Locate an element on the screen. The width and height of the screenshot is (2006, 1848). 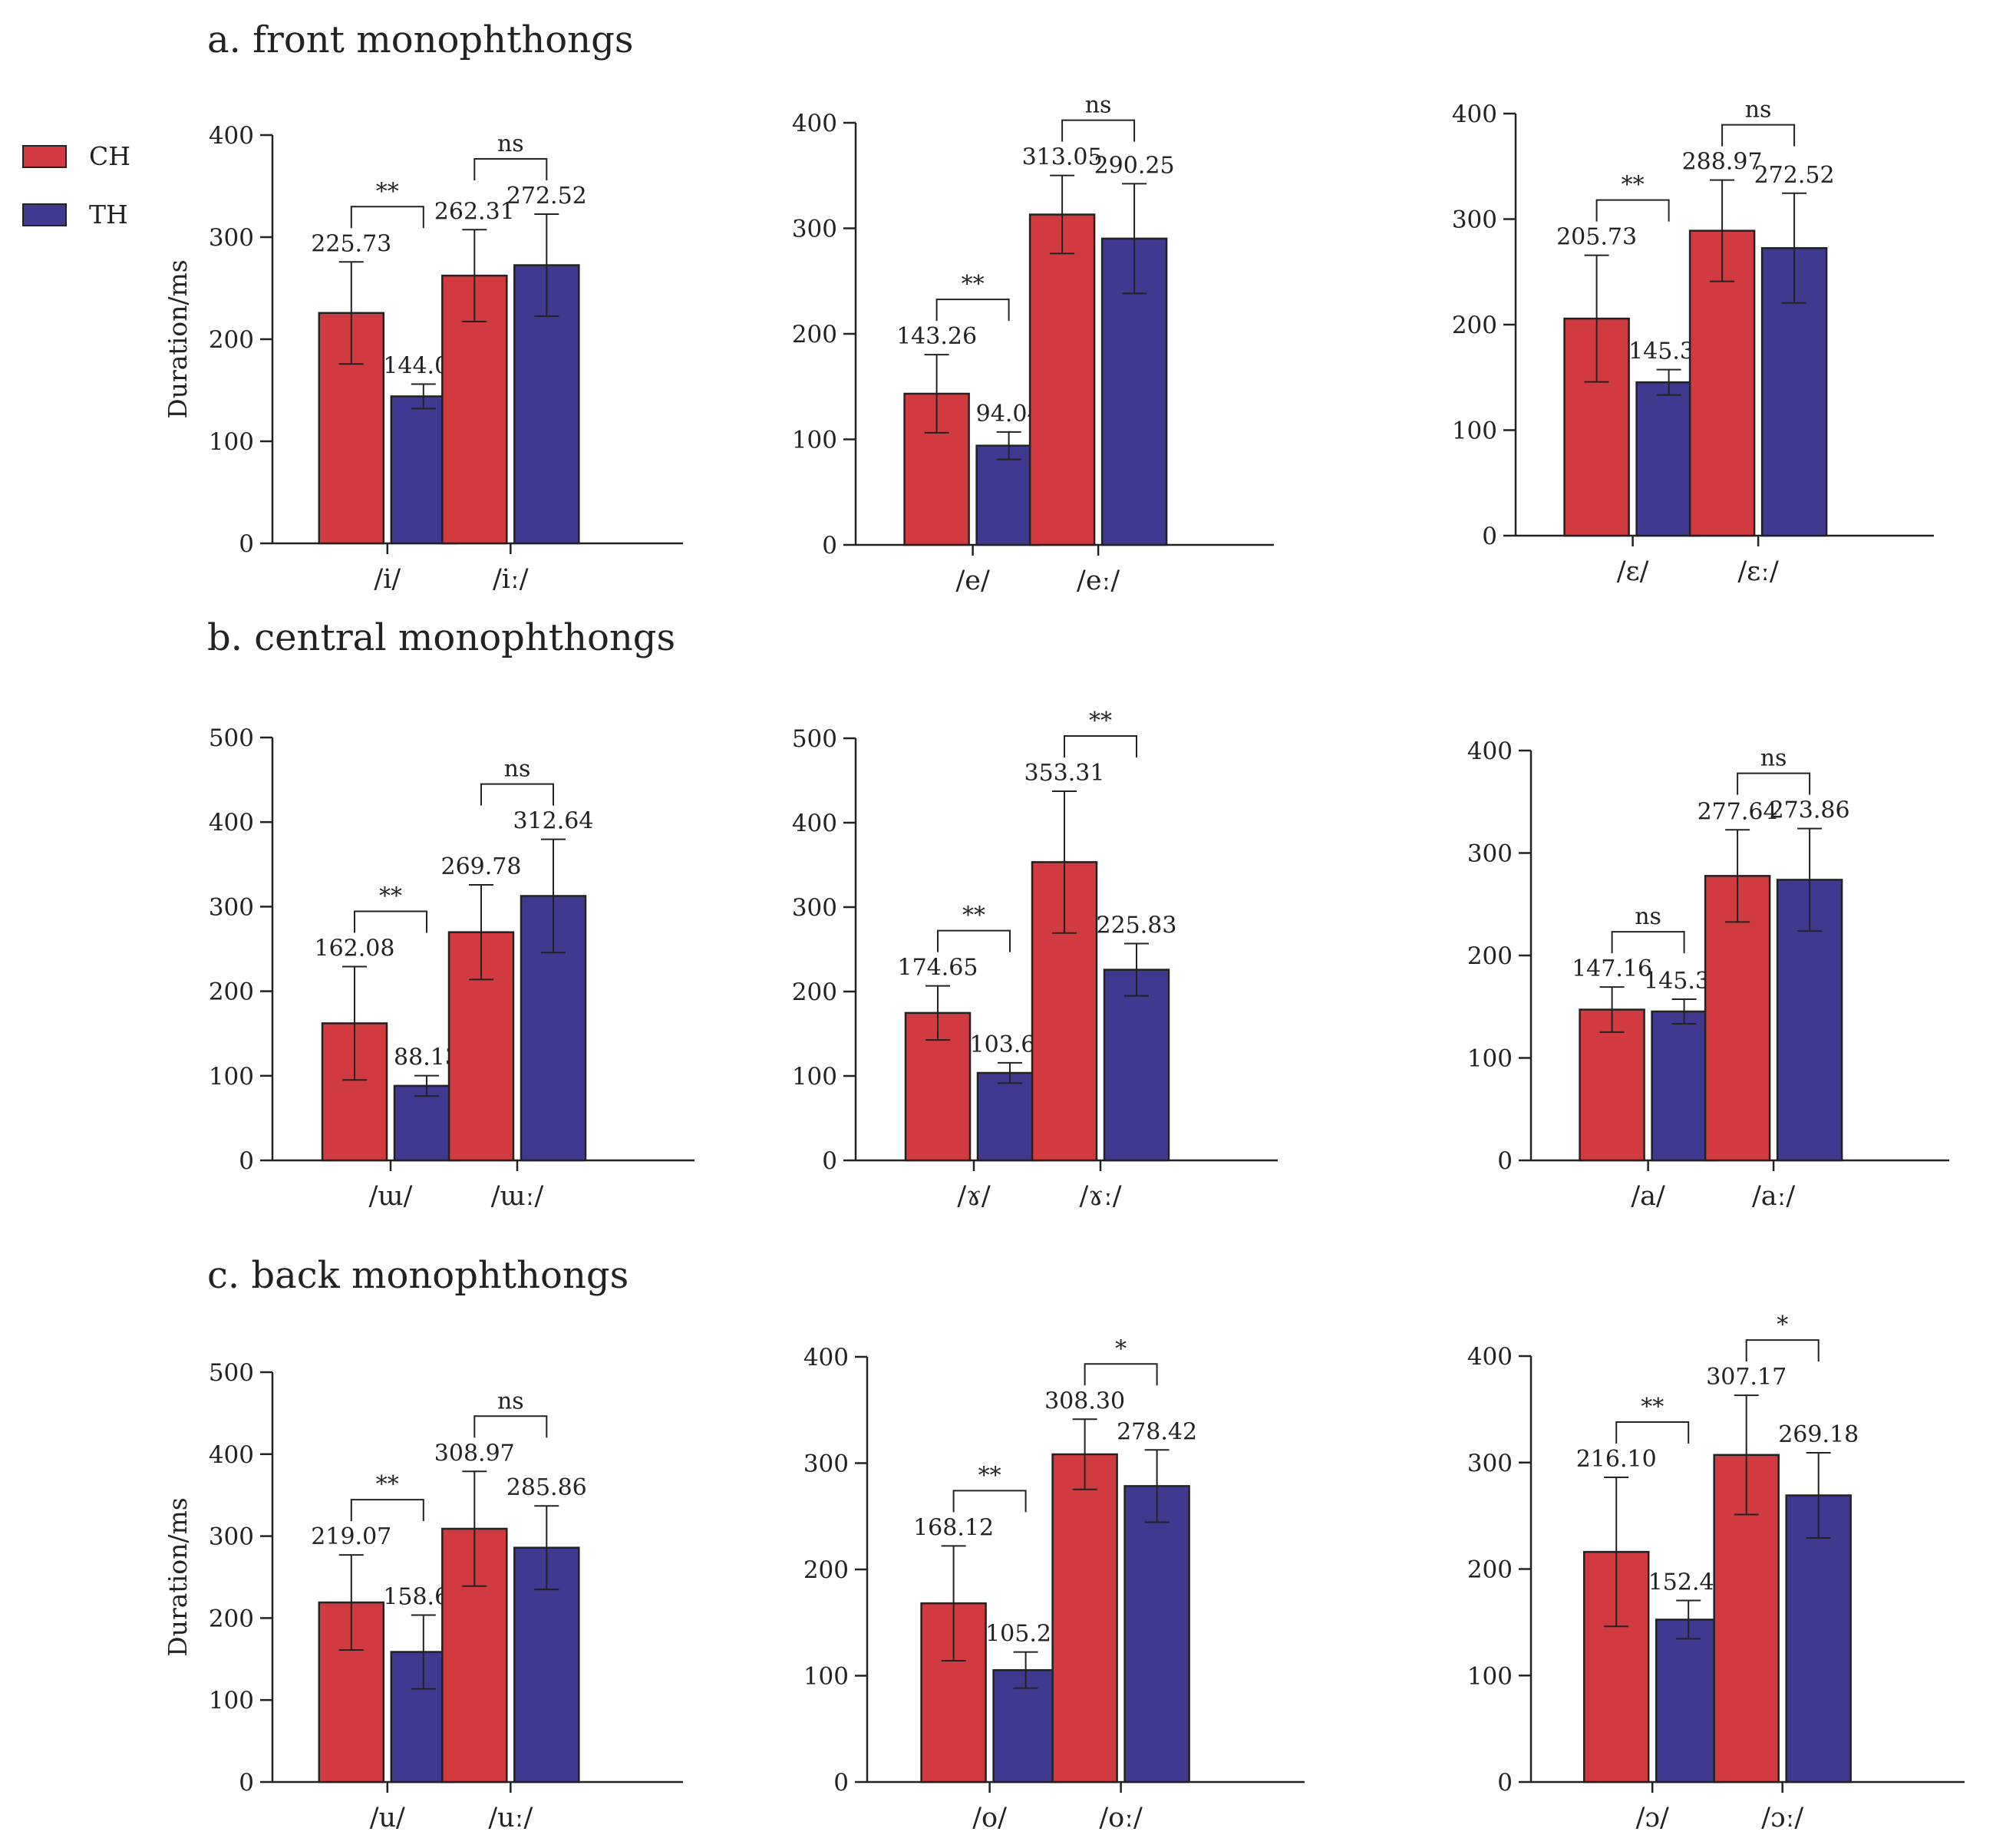
x-tick-label: /iː/ is located at coordinates (511, 579).